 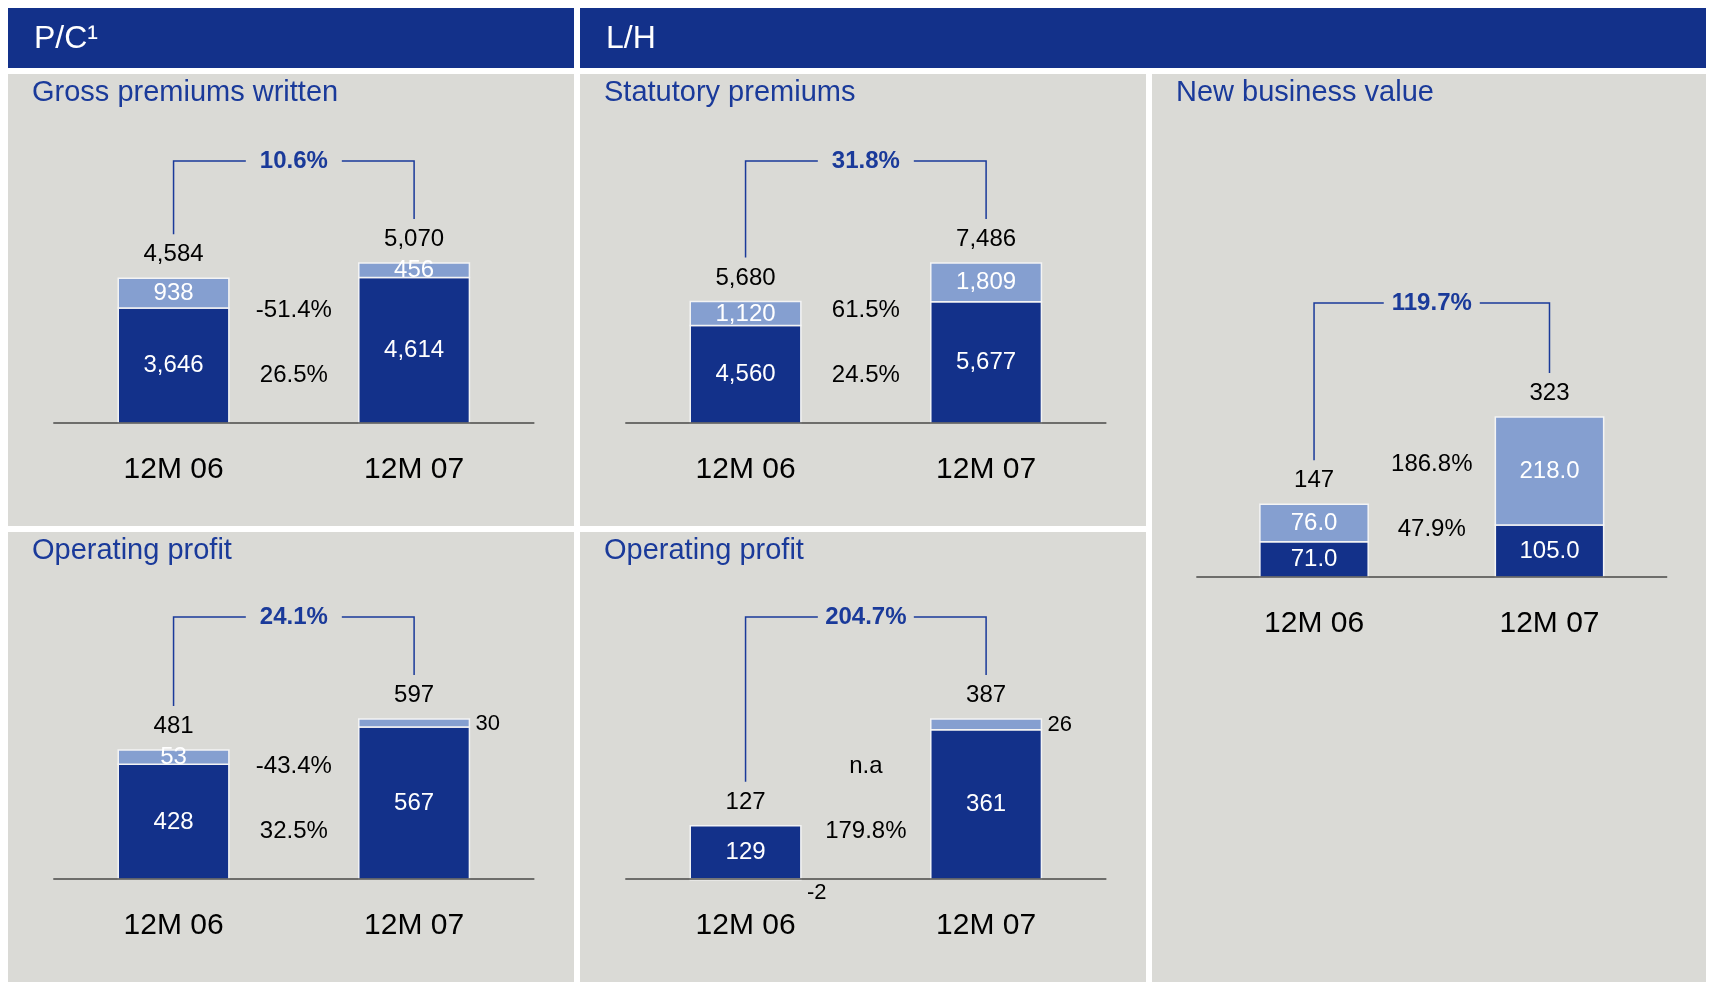 What do you see at coordinates (986, 803) in the screenshot?
I see `data-label: 361` at bounding box center [986, 803].